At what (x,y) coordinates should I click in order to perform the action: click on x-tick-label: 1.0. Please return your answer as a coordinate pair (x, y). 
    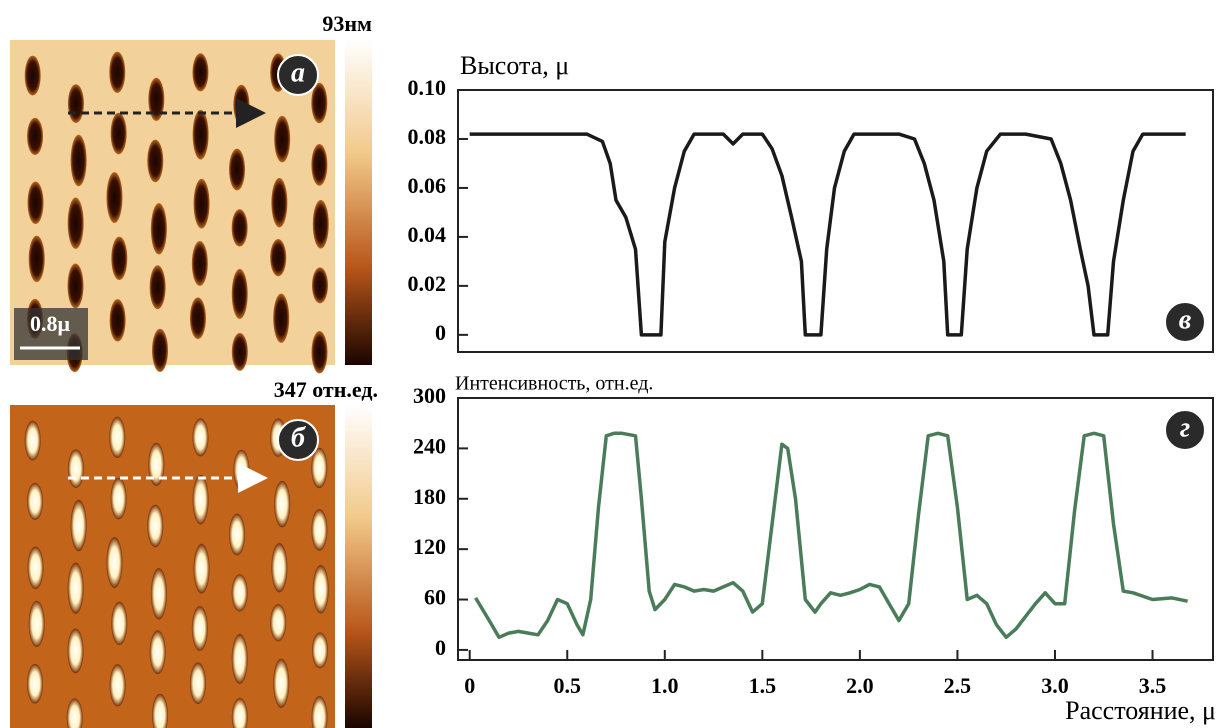
    Looking at the image, I should click on (665, 685).